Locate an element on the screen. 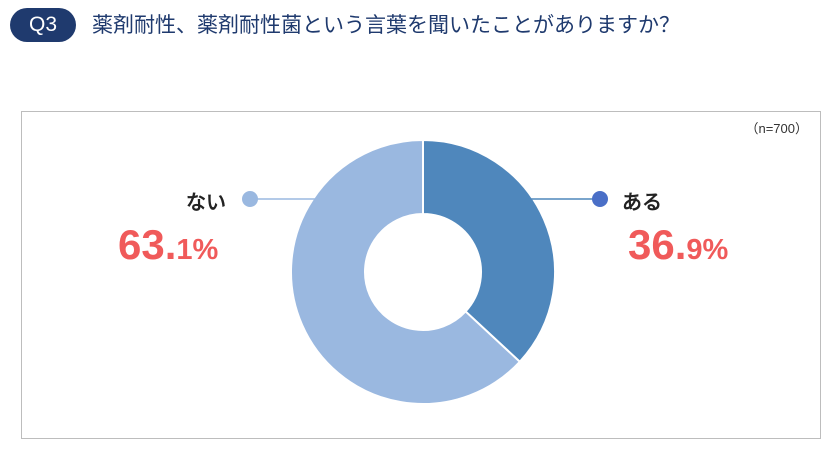 The width and height of the screenshot is (840, 453). question-number-badge: Q3 is located at coordinates (43, 25).